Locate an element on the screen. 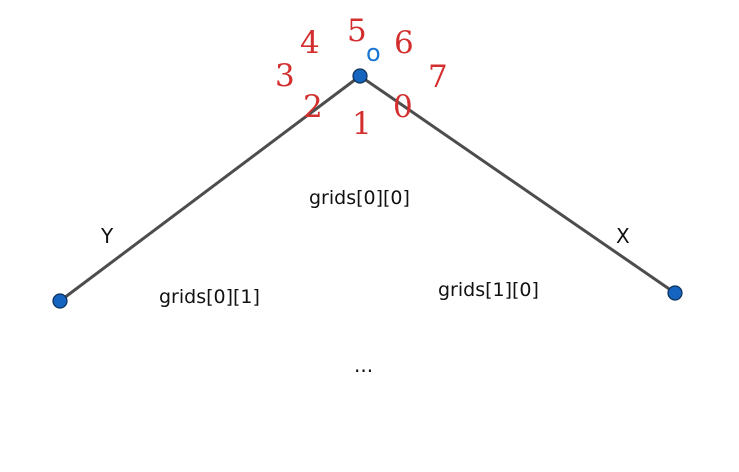 This screenshot has width=739, height=472. right-end-vertex is located at coordinates (675, 293).